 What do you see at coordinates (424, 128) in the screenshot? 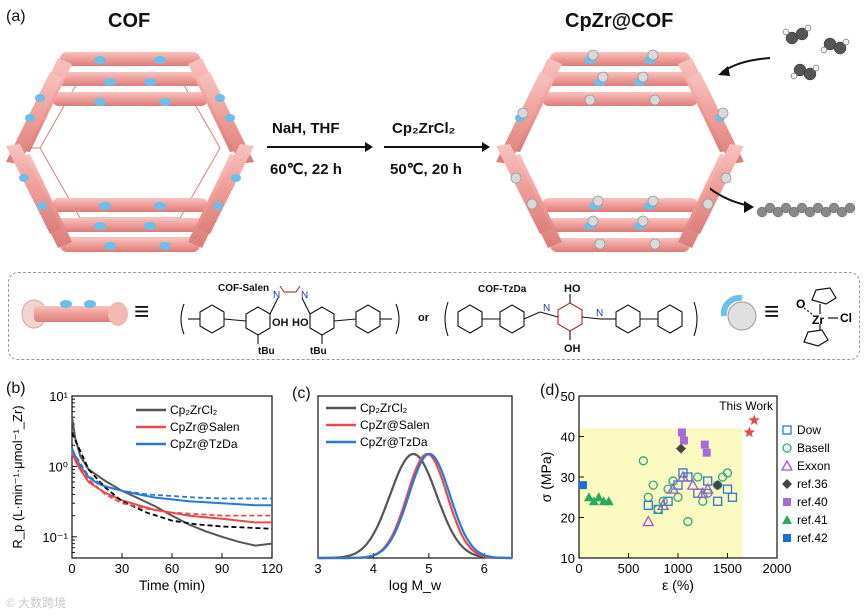
I see `step2-reagent: Cp₂ZrCl₂` at bounding box center [424, 128].